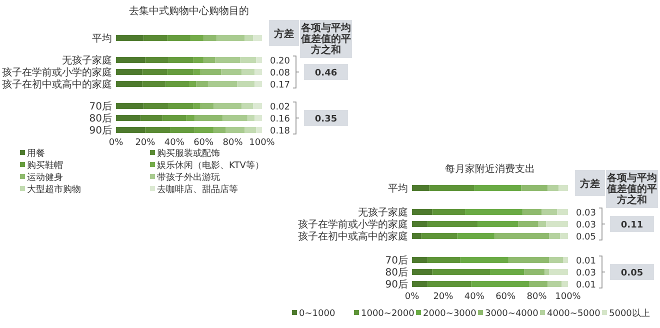 The image size is (660, 328). I want to click on legend-label: 4000~5000, so click(574, 314).